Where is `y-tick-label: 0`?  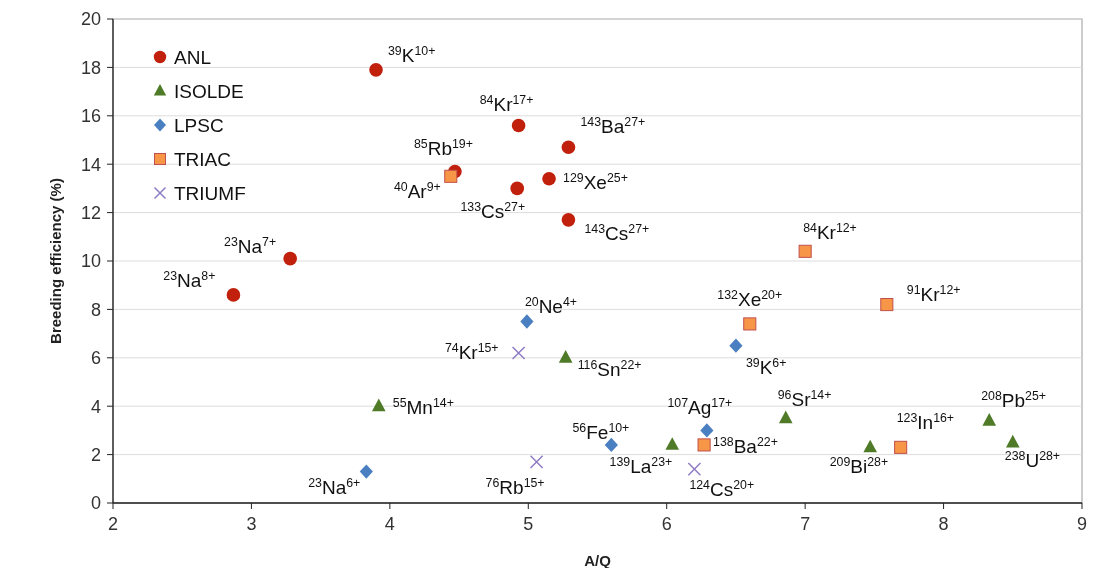
y-tick-label: 0 is located at coordinates (95, 503).